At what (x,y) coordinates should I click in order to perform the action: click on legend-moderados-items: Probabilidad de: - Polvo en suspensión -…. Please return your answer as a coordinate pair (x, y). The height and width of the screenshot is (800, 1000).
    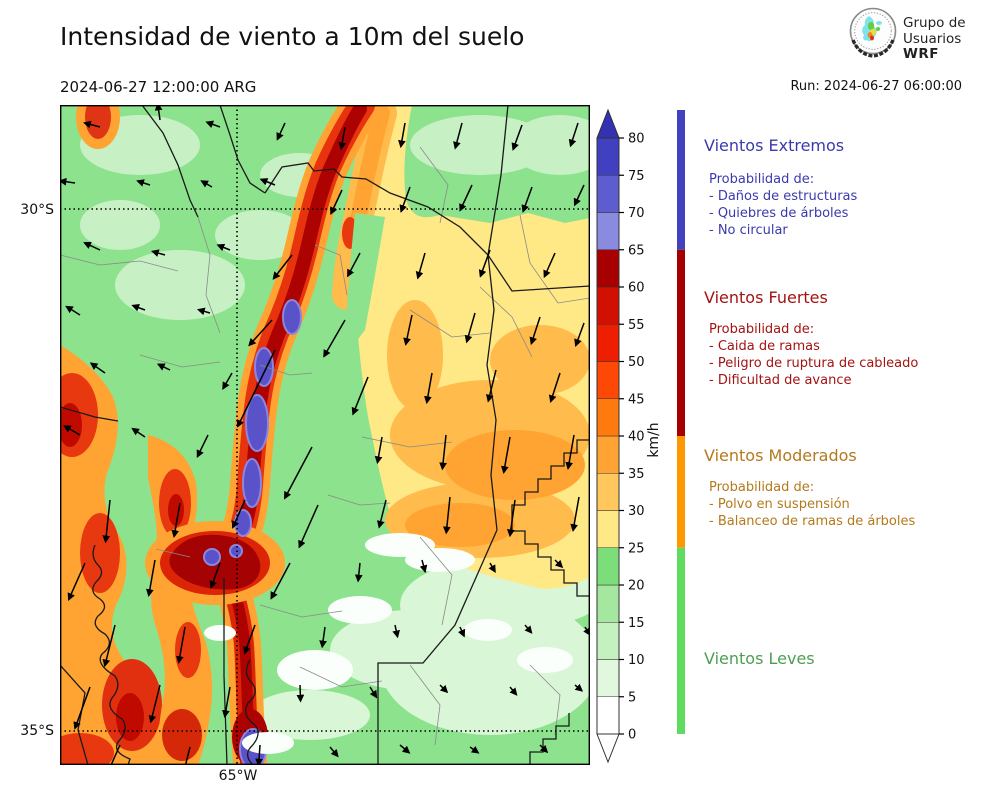
    Looking at the image, I should click on (812, 504).